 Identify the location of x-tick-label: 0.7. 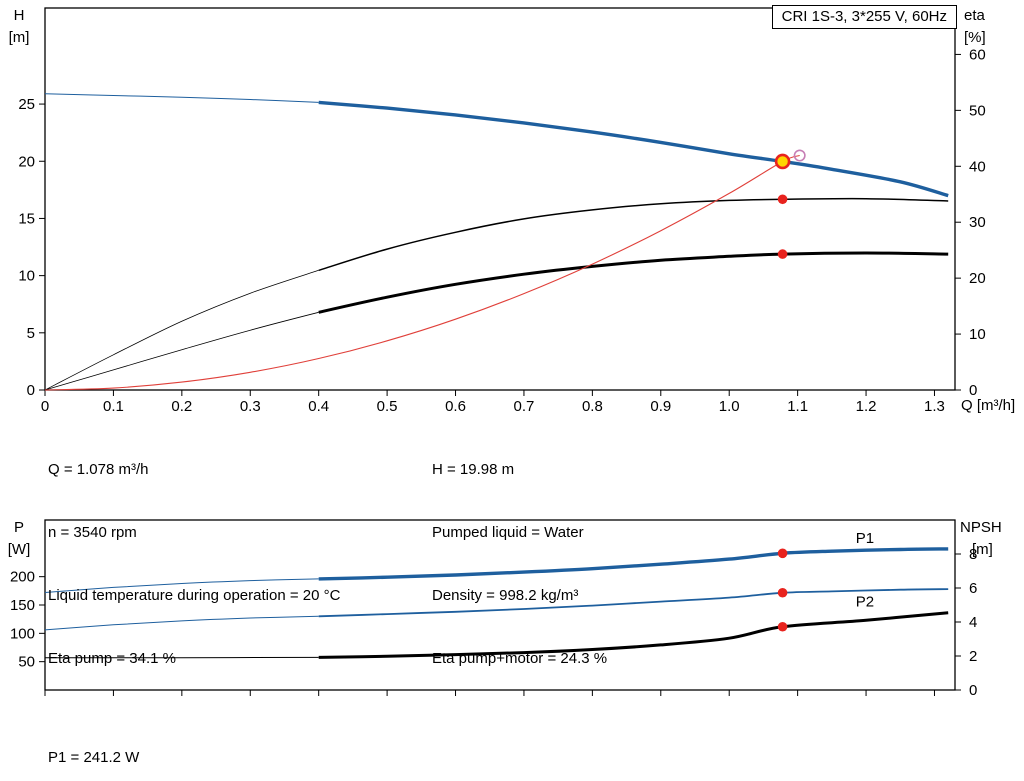
(524, 406).